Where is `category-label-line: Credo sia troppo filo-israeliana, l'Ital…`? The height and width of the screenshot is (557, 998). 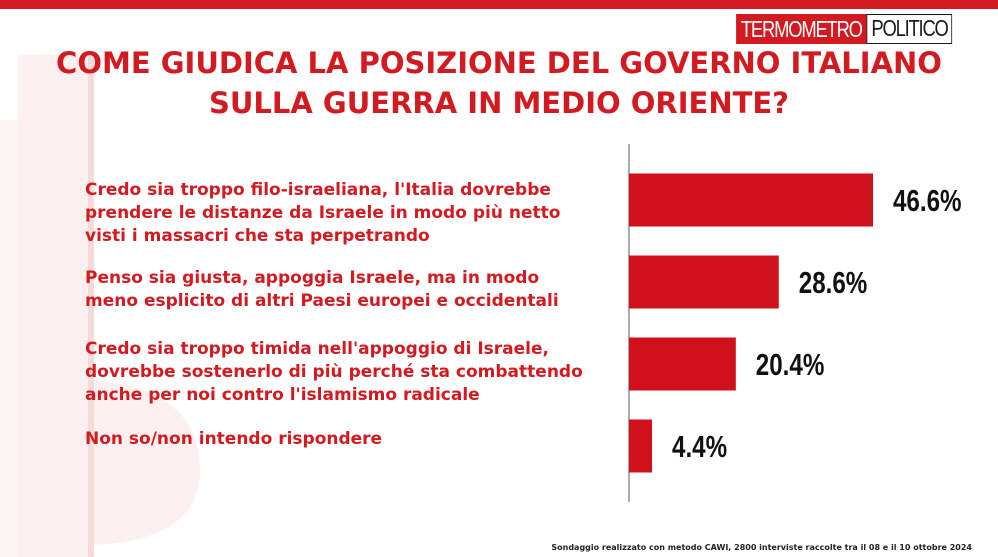 category-label-line: Credo sia troppo filo-israeliana, l'Ital… is located at coordinates (318, 190).